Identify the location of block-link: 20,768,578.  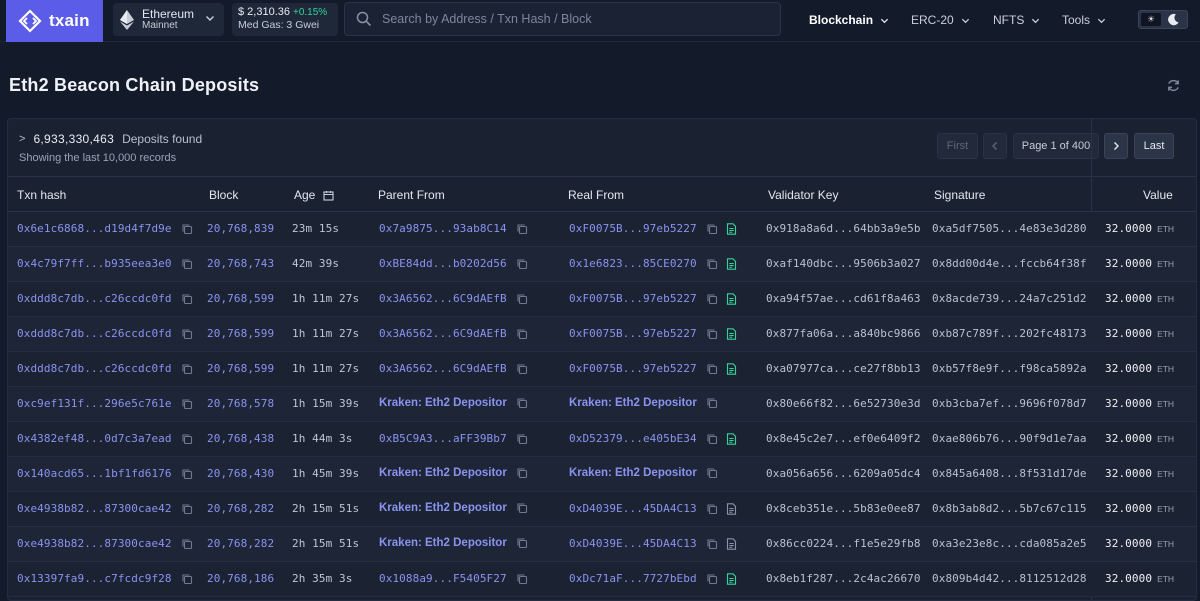
(241, 403).